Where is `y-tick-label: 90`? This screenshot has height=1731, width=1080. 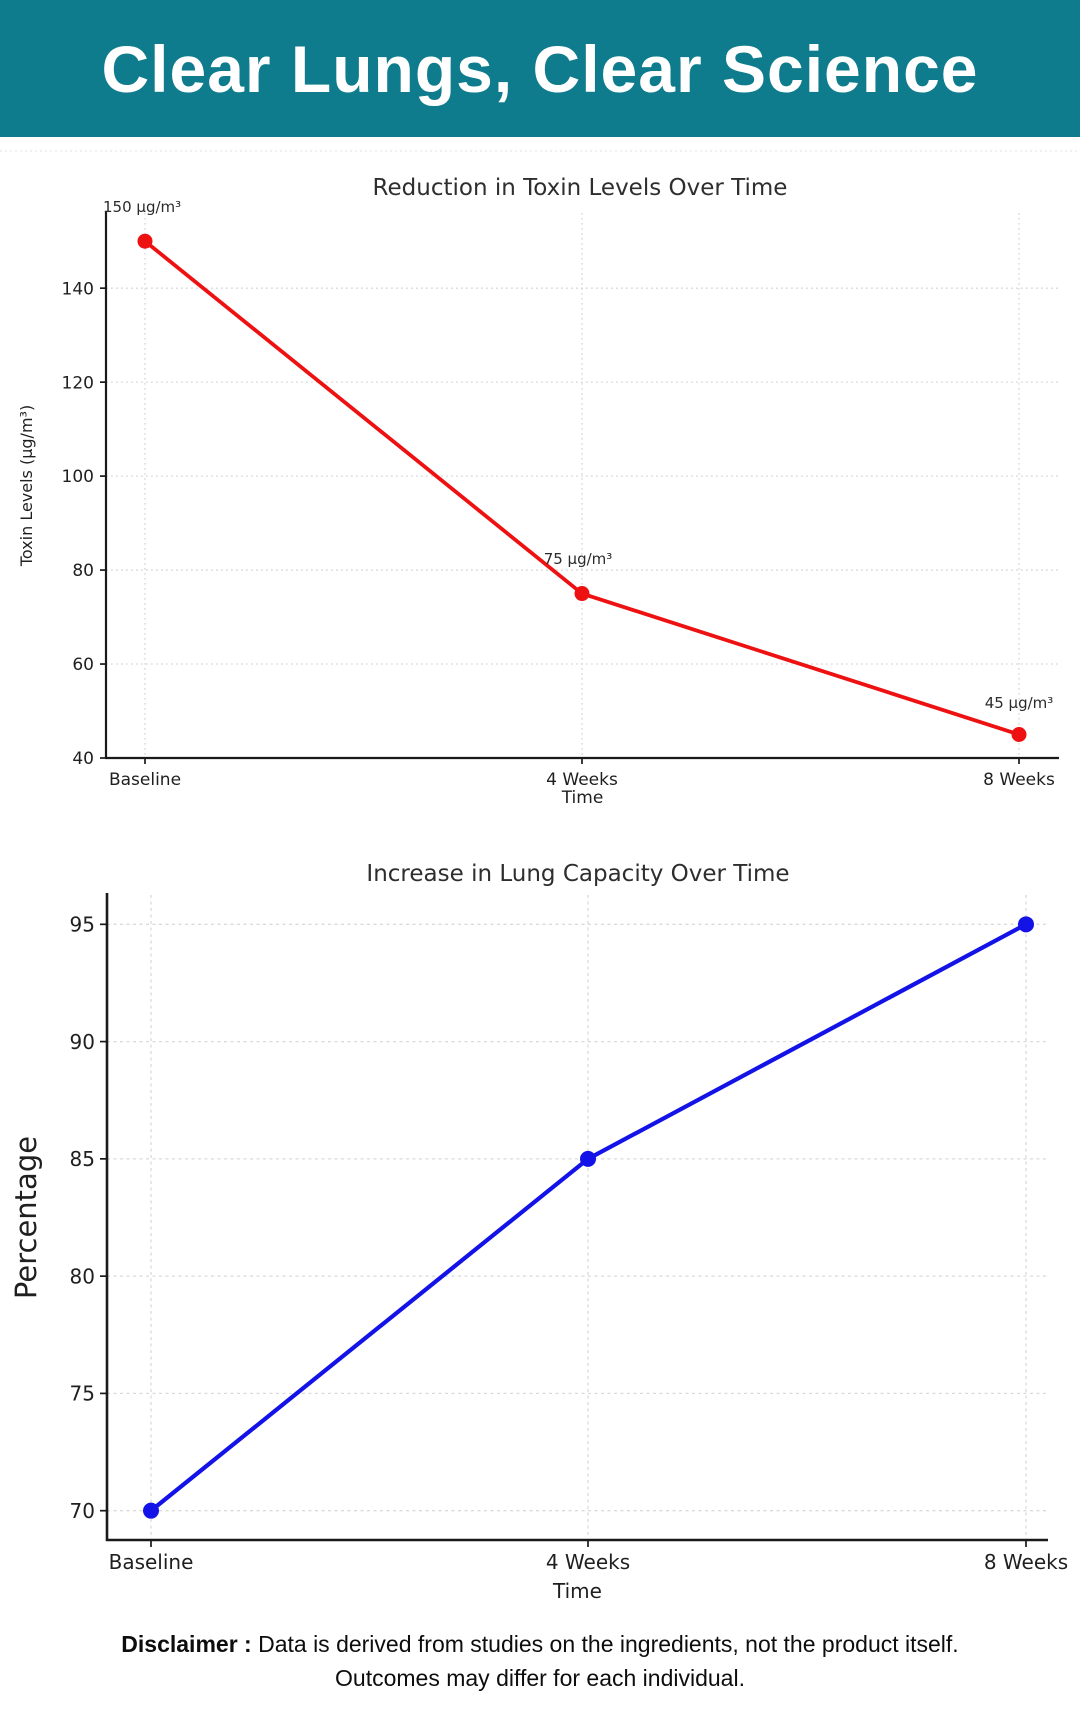
y-tick-label: 90 is located at coordinates (82, 1042).